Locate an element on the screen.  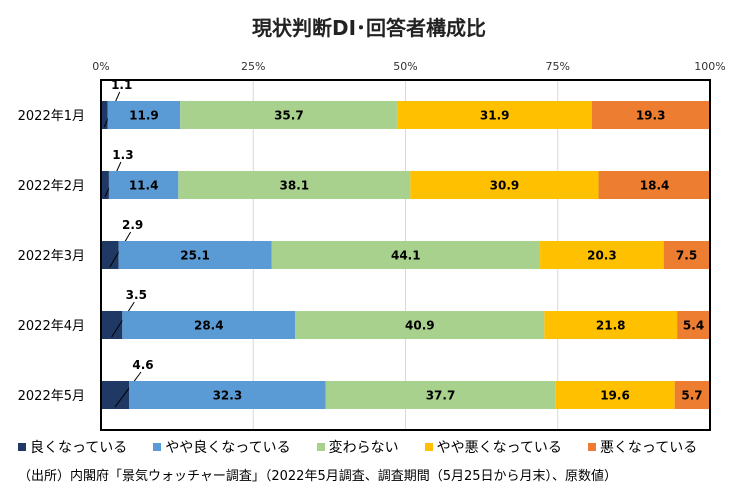
data-label: 21.8 is located at coordinates (611, 326).